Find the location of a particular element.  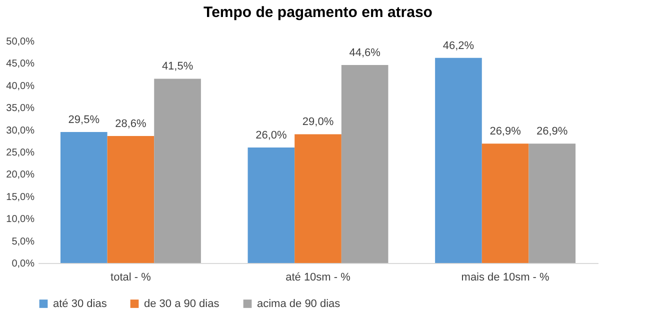

x-tick-label: mais de 10sm - % is located at coordinates (505, 278).